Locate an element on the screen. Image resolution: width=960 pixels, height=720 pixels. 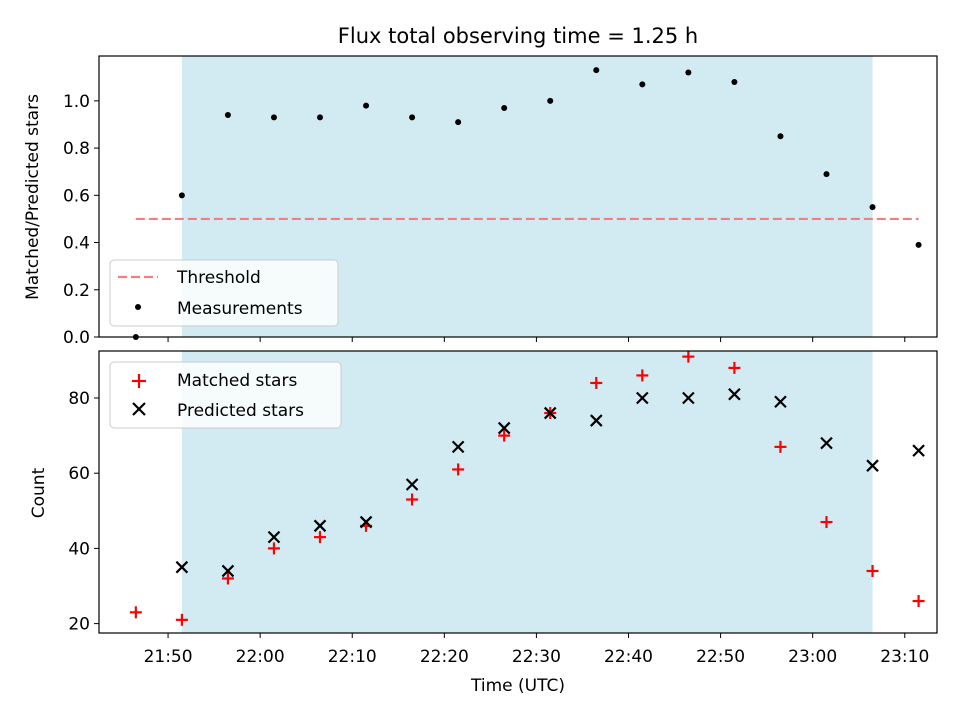
chart-title: Flux total observing time = 1.25 h is located at coordinates (518, 36).